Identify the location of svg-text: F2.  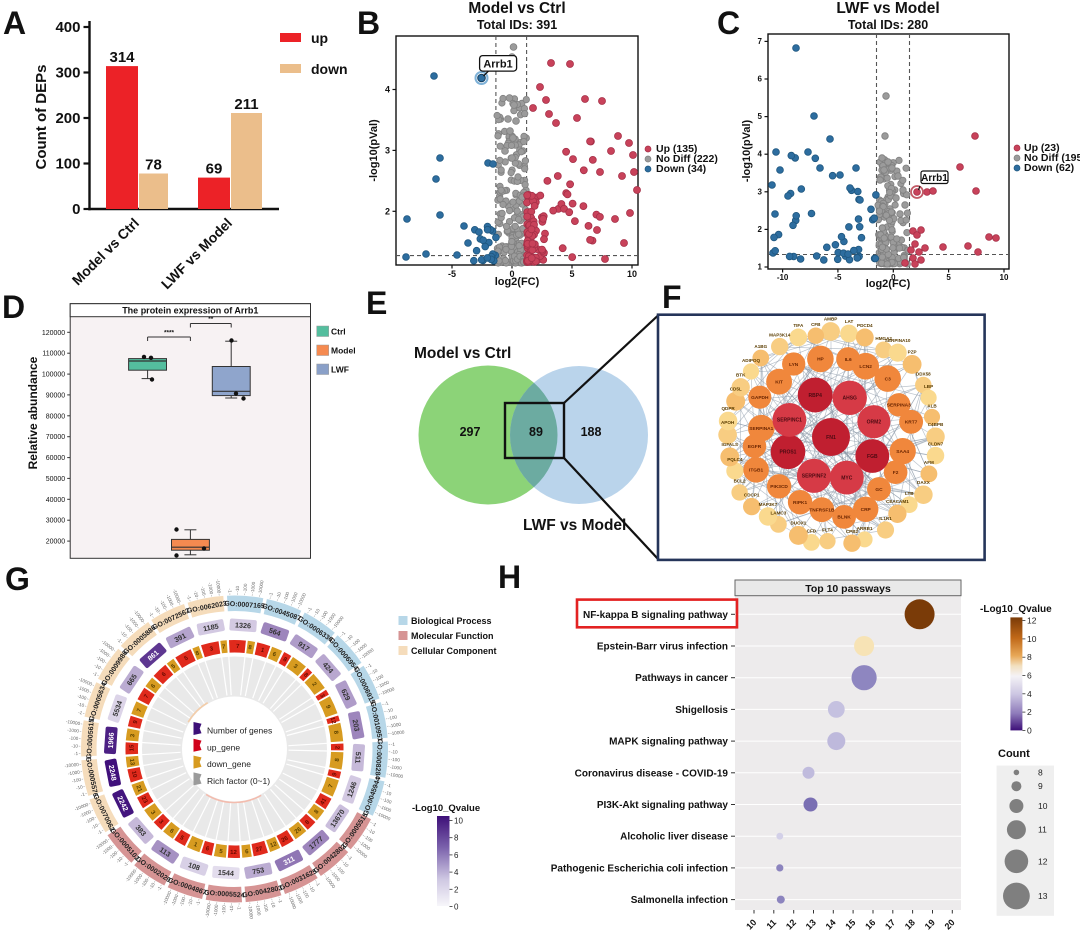
(896, 473).